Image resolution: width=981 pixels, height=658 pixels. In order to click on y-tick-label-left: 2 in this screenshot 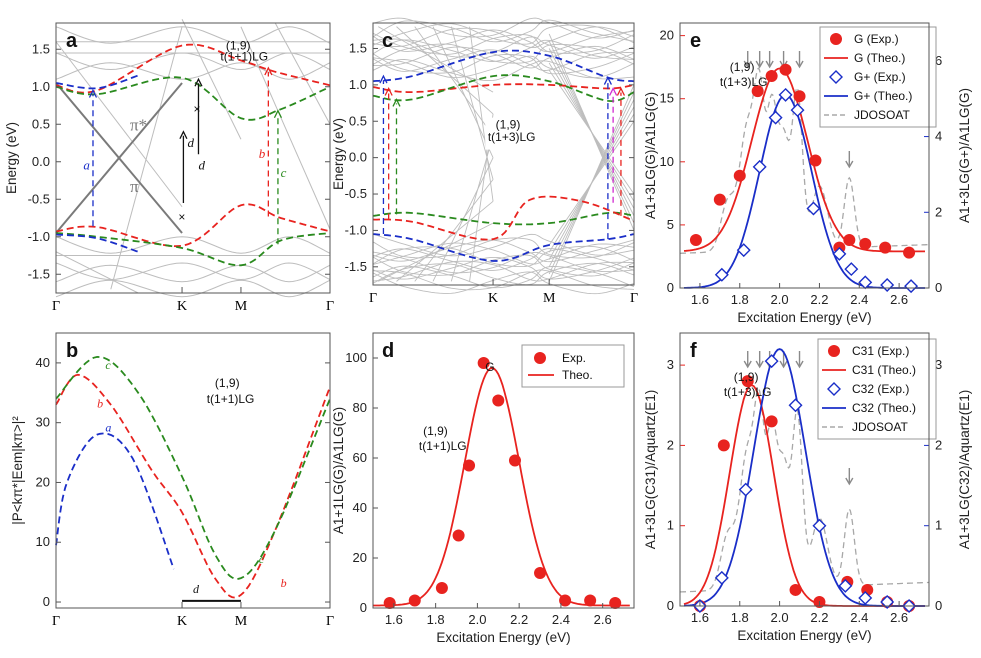, I will do `click(670, 444)`.